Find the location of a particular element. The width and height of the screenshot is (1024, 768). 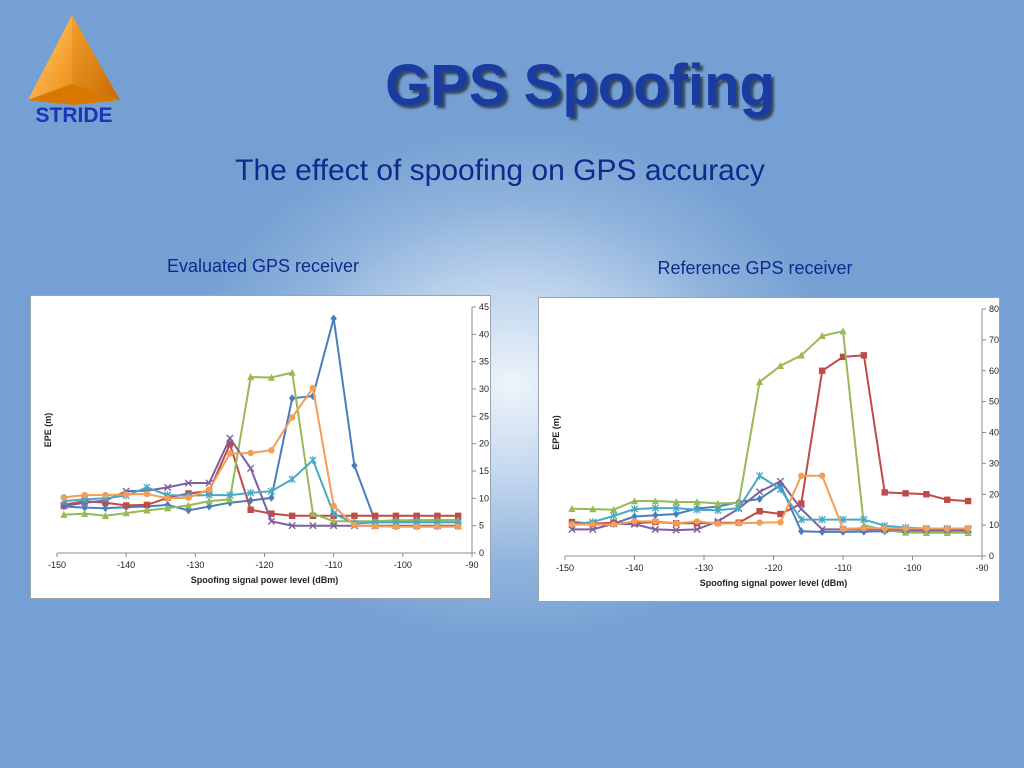

y-tick-label: 0 is located at coordinates (991, 556).